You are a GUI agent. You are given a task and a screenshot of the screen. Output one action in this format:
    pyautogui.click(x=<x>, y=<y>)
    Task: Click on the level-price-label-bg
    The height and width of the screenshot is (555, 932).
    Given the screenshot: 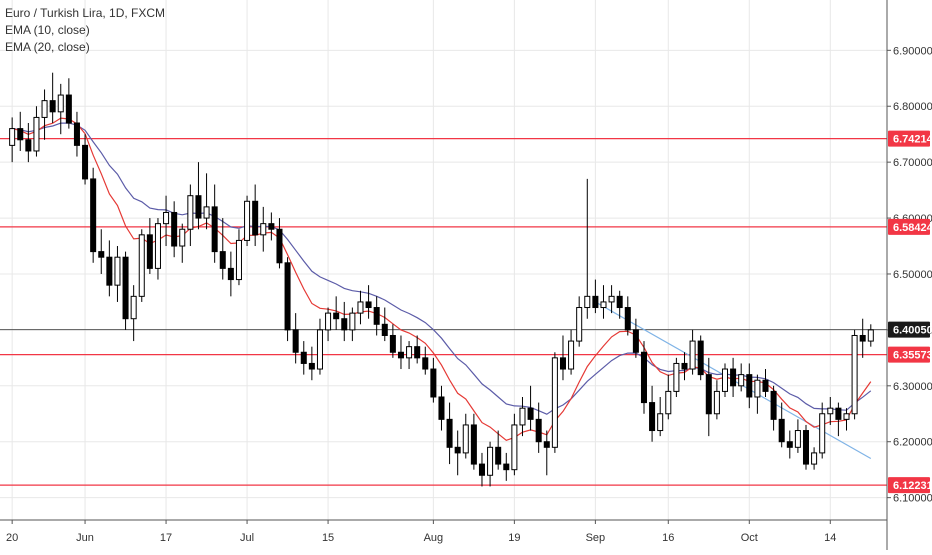 What is the action you would take?
    pyautogui.click(x=909, y=354)
    